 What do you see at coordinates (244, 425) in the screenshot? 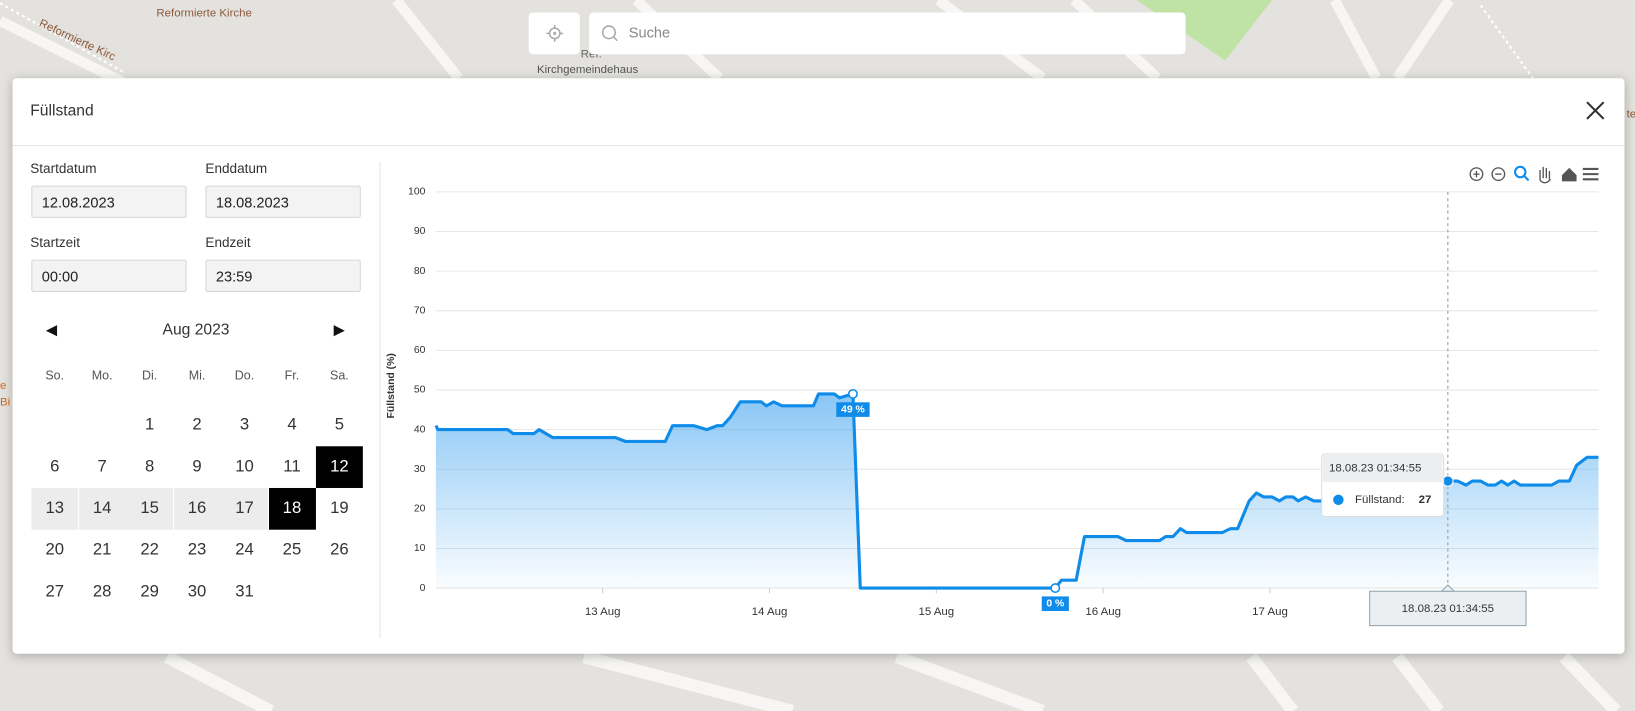
I see `calendar-day: 3` at bounding box center [244, 425].